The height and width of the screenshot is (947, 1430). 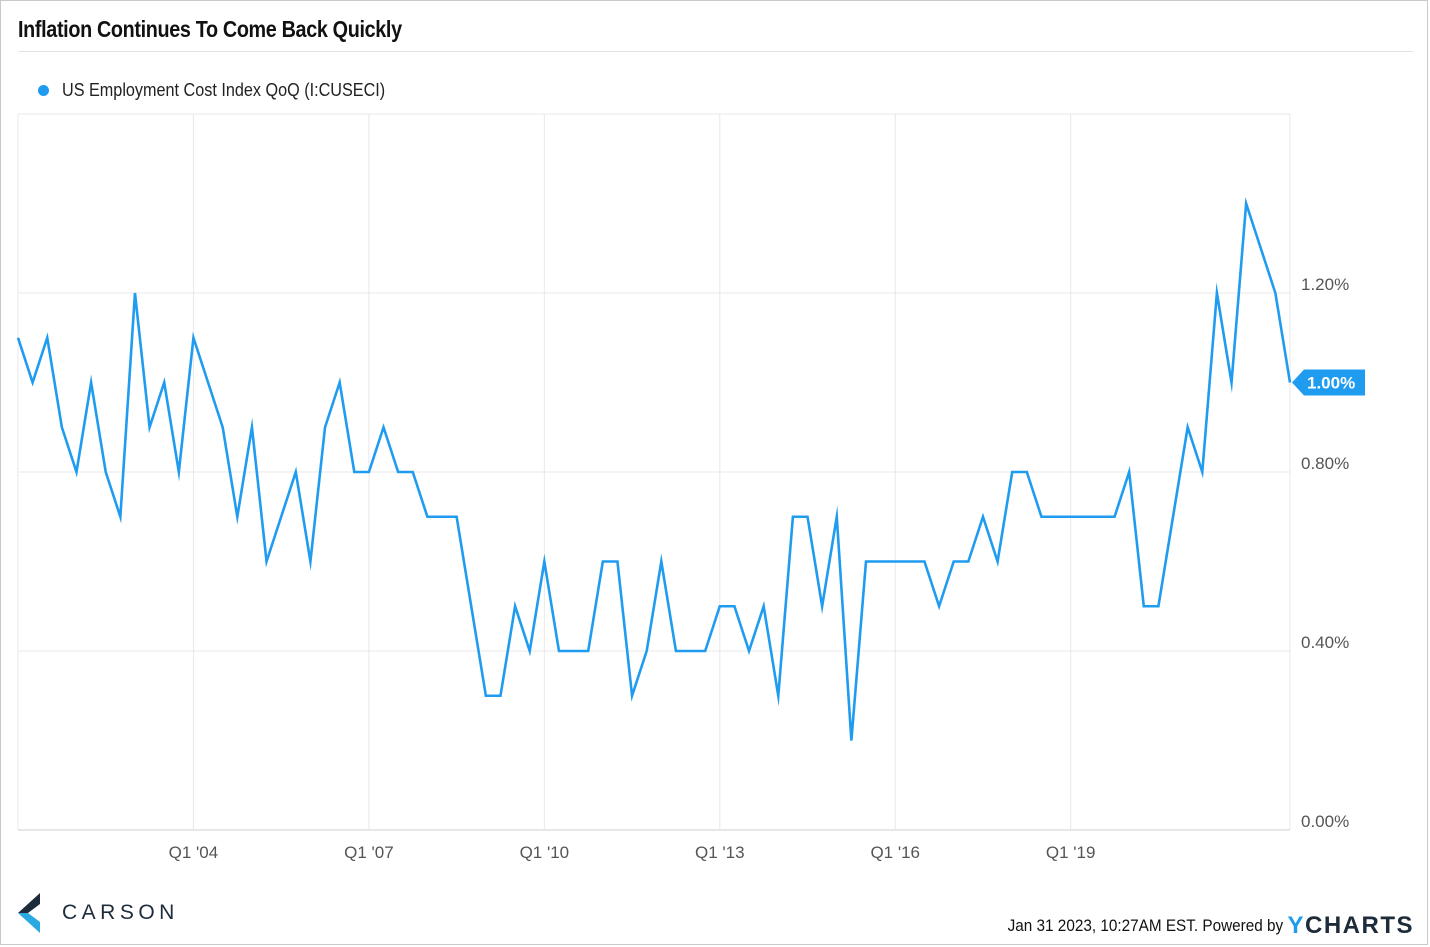 I want to click on y-tick-label: 0.40%, so click(x=1325, y=642).